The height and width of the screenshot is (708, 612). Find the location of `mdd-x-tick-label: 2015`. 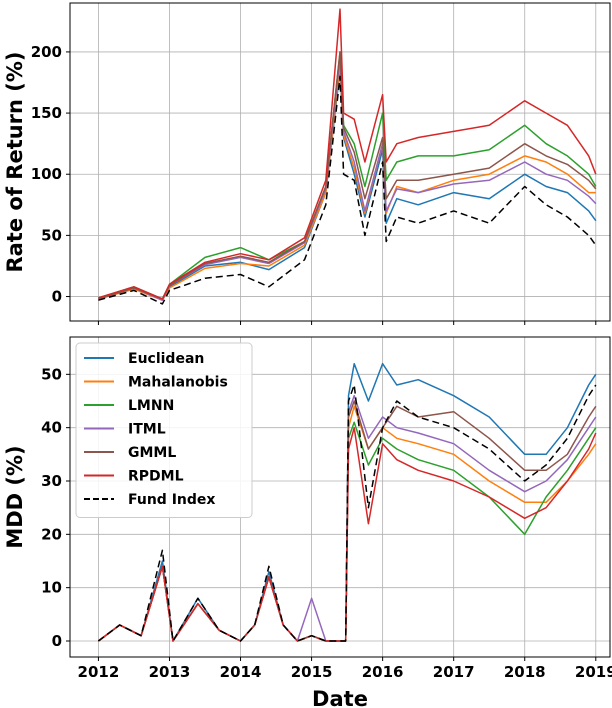

mdd-x-tick-label: 2015 is located at coordinates (312, 672).